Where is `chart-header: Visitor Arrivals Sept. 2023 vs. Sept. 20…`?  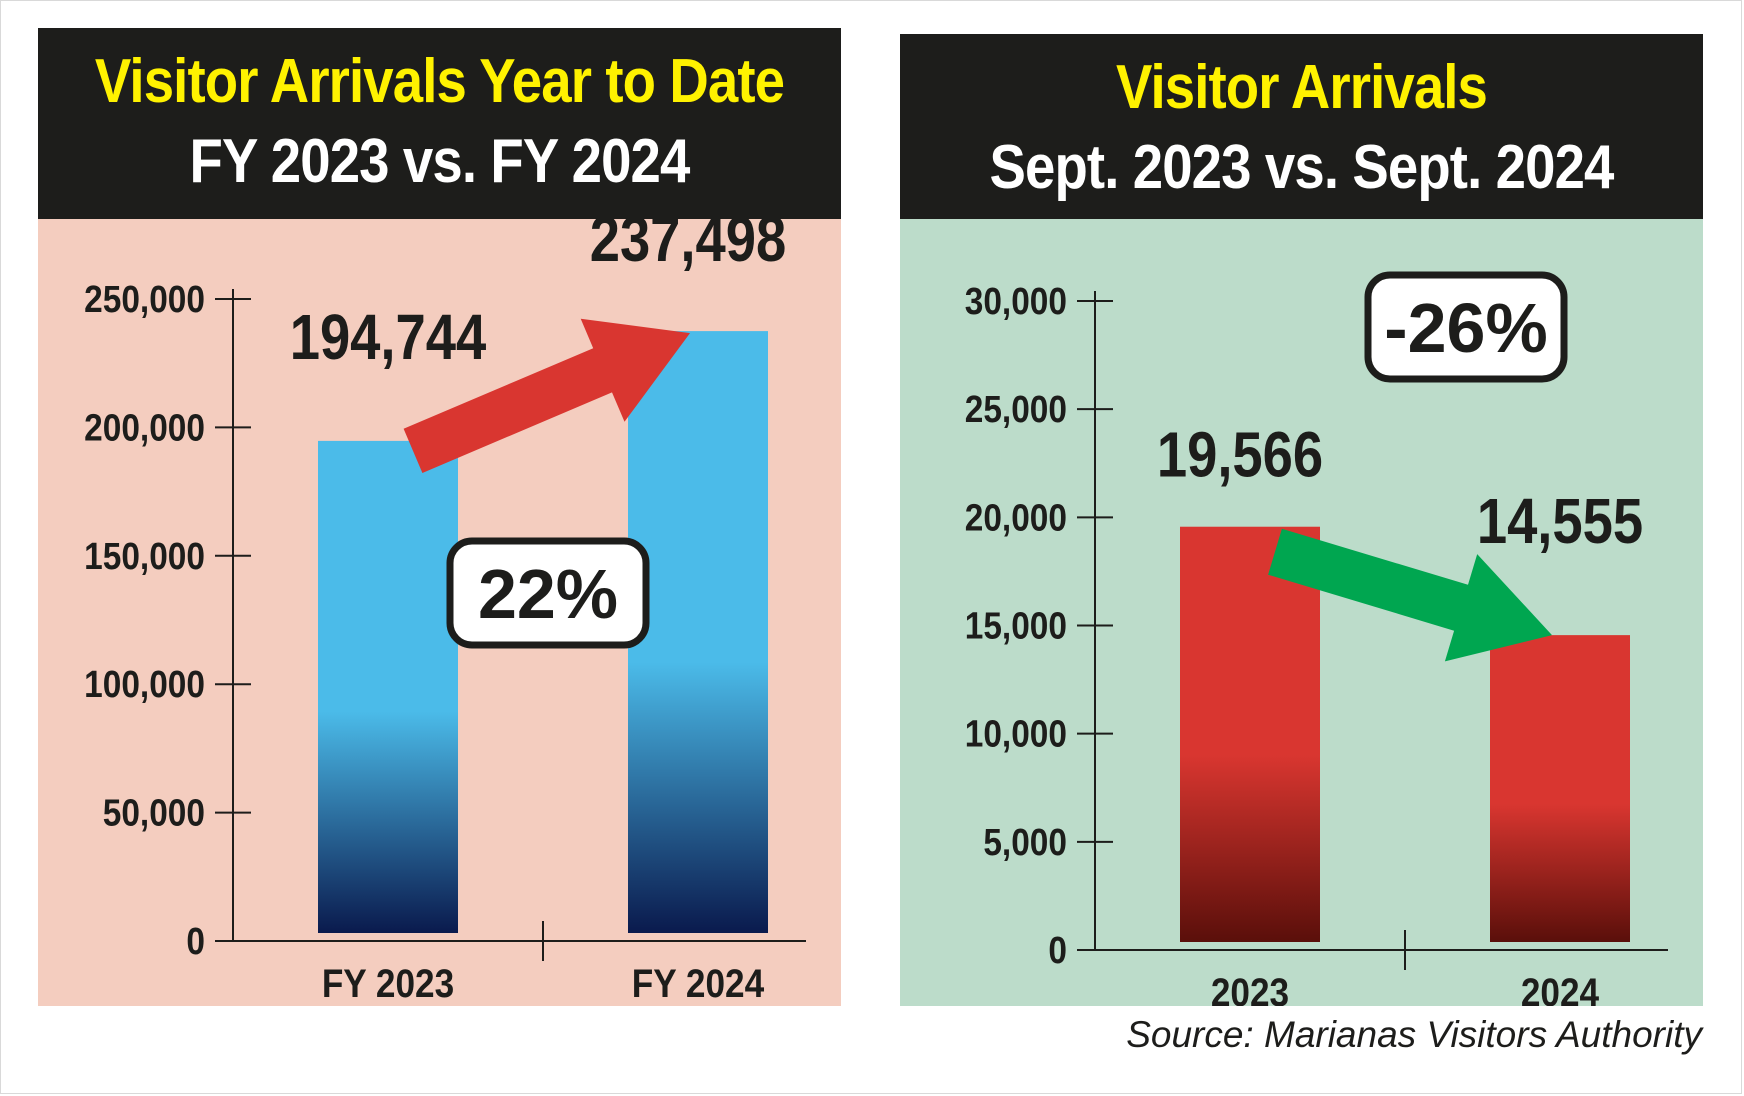
chart-header: Visitor Arrivals Sept. 2023 vs. Sept. 20… is located at coordinates (1301, 126).